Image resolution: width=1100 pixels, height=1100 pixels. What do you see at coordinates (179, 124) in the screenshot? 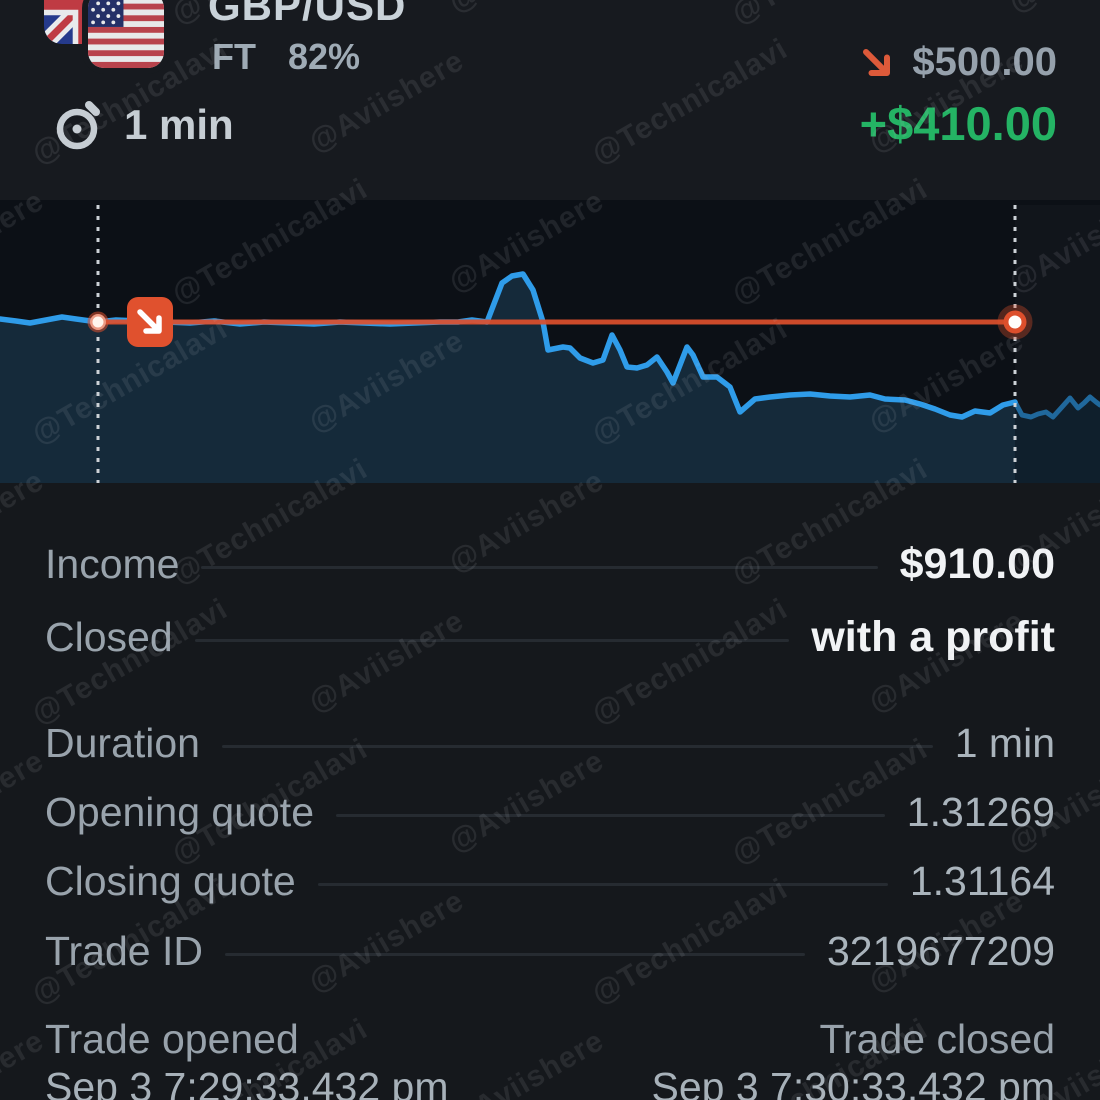
I see `duration-value: 1 min` at bounding box center [179, 124].